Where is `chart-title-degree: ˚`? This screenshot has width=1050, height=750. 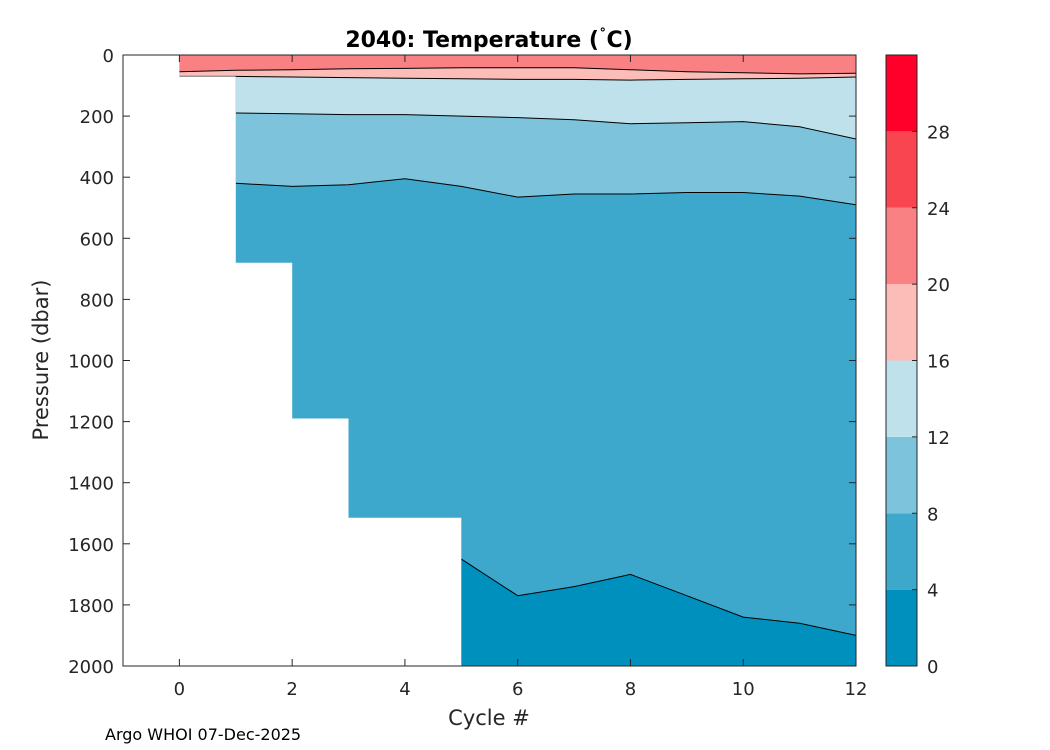
chart-title-degree: ˚ is located at coordinates (603, 36).